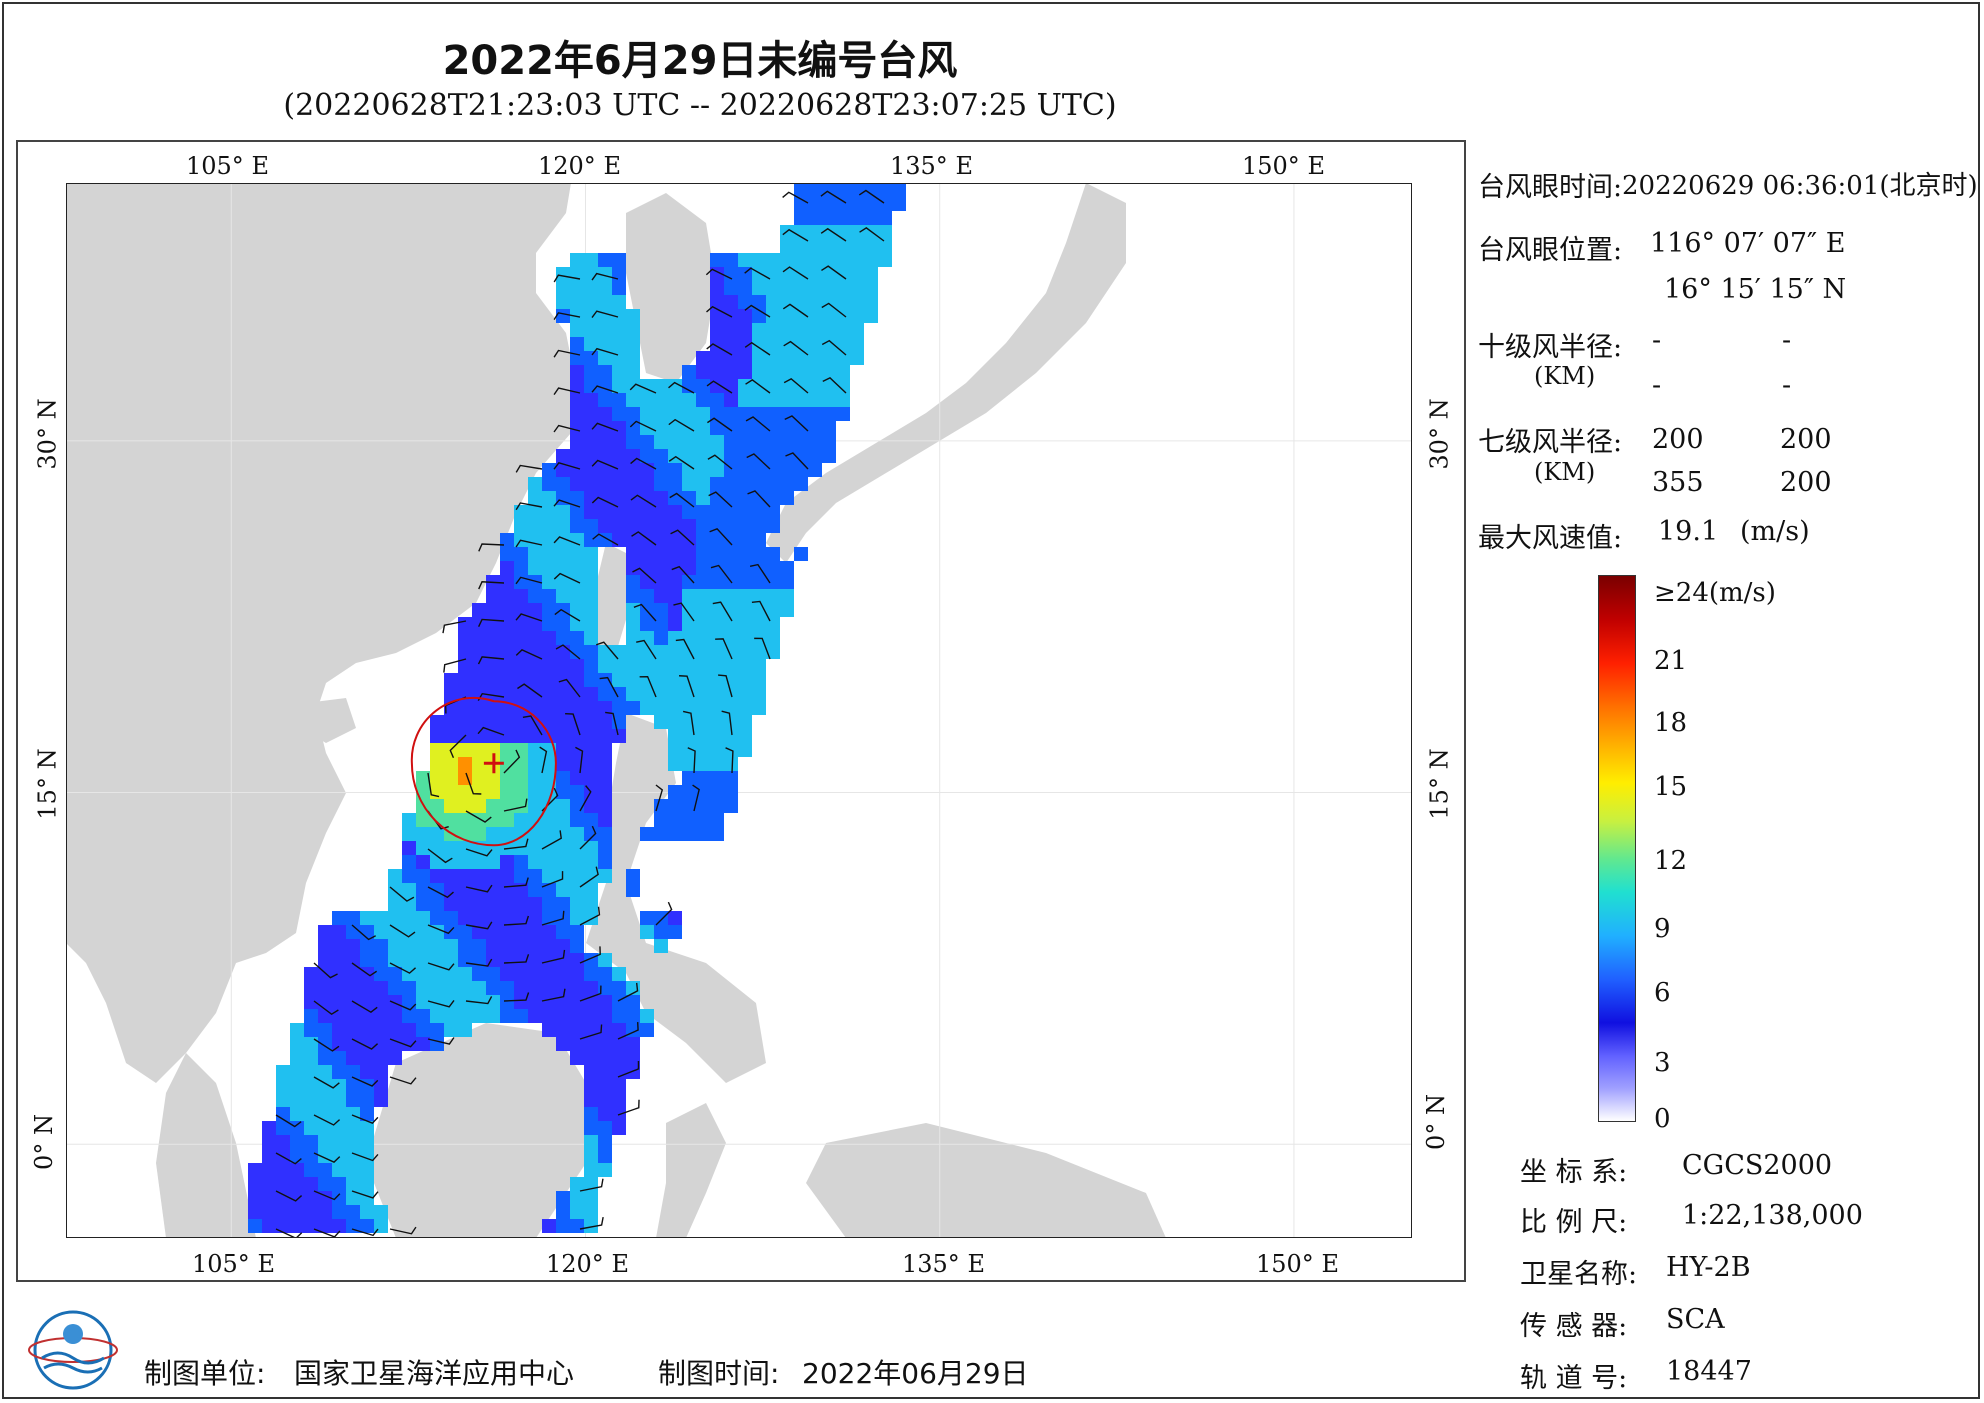 The image size is (1984, 1403). Describe the element at coordinates (483, 771) in the screenshot. I see `wind-radius-outline` at that location.